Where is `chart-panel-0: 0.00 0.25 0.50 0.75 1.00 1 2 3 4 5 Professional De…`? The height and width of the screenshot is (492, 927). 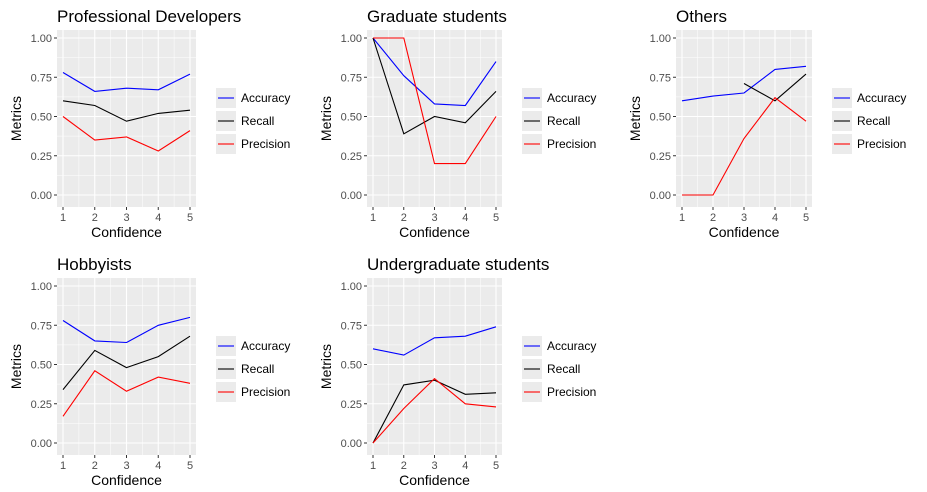
chart-panel-0: 0.00 0.25 0.50 0.75 1.00 1 2 3 4 5 Professional De… is located at coordinates (149, 123).